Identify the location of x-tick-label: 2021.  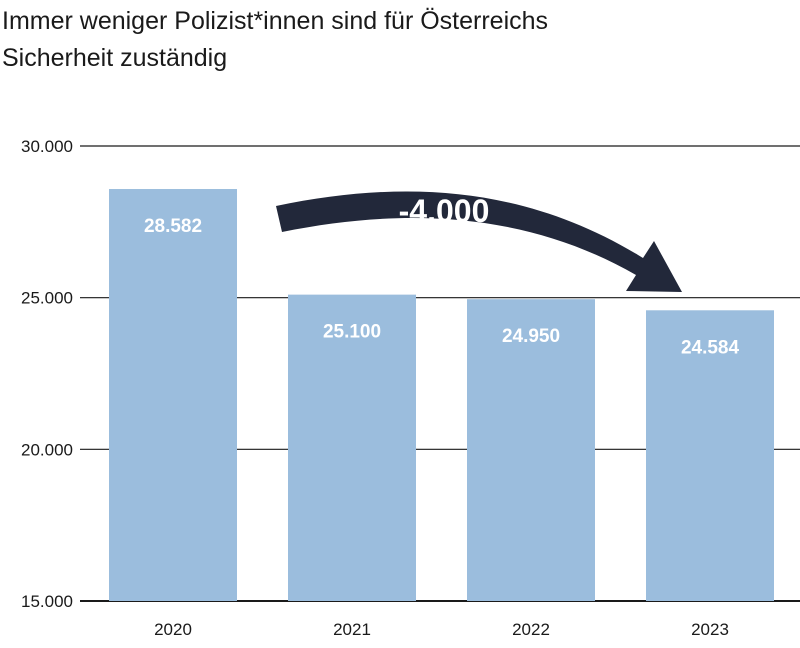
(352, 629).